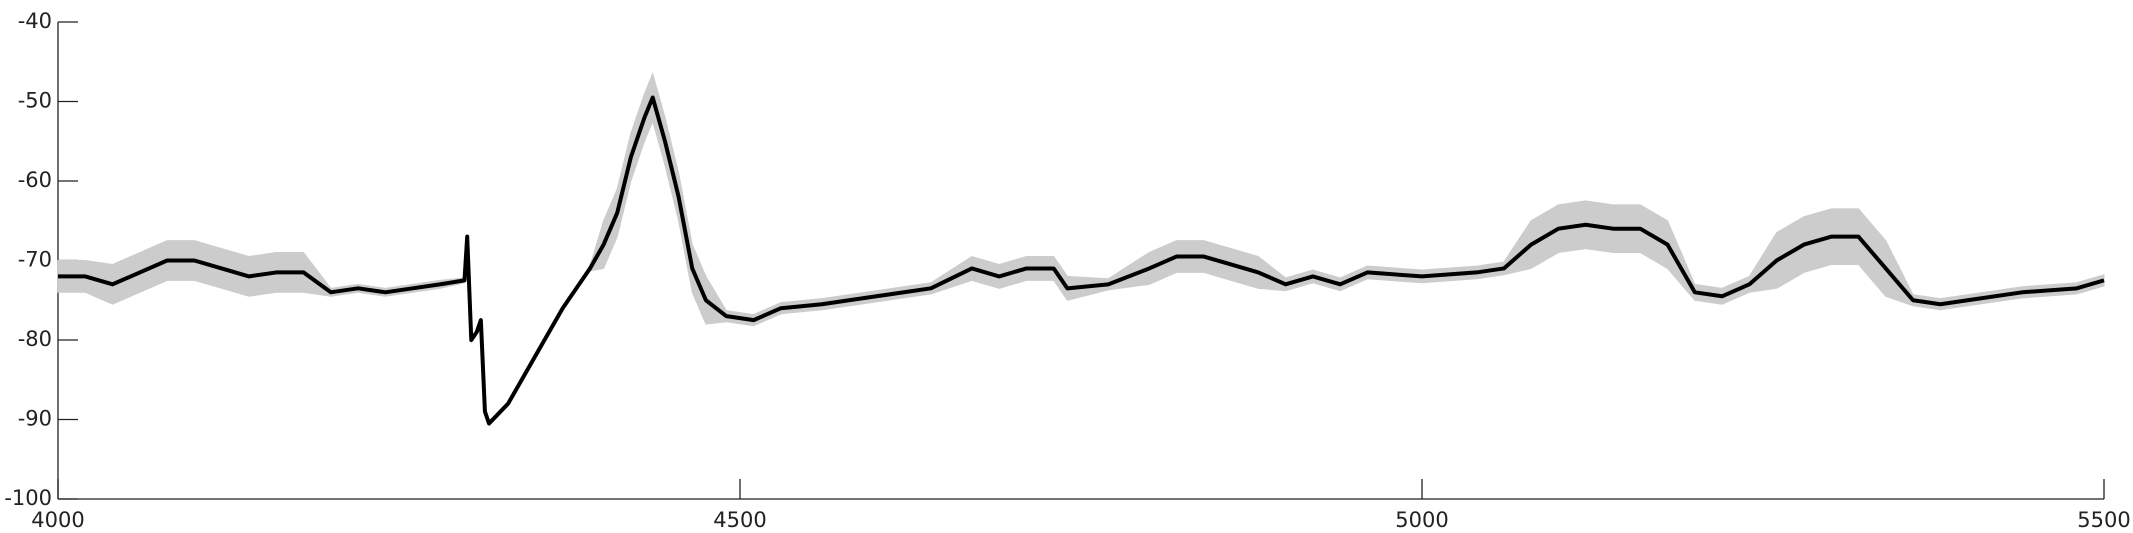 The height and width of the screenshot is (533, 2133). What do you see at coordinates (2103, 520) in the screenshot?
I see `x-tick-label: 5500` at bounding box center [2103, 520].